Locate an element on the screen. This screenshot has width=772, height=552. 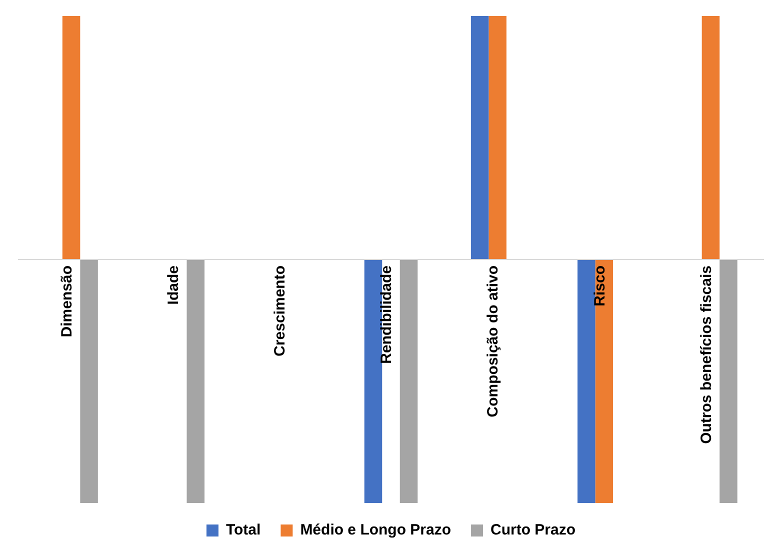
x-tick-label: Rendibilidade is located at coordinates (387, 315).